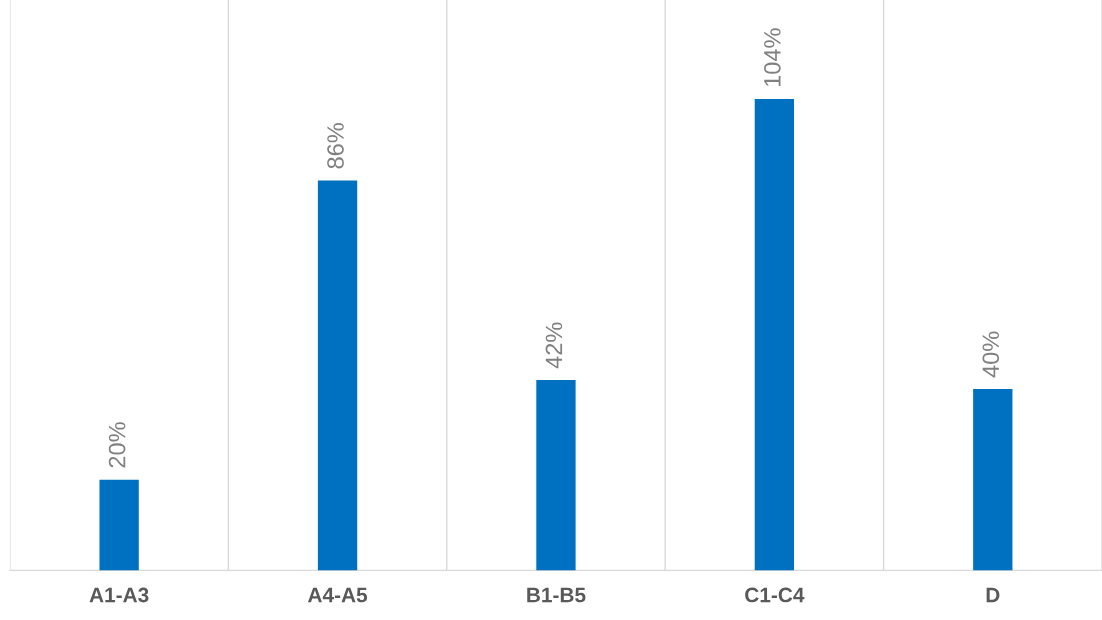  Describe the element at coordinates (335, 146) in the screenshot. I see `data-label: 86%` at that location.